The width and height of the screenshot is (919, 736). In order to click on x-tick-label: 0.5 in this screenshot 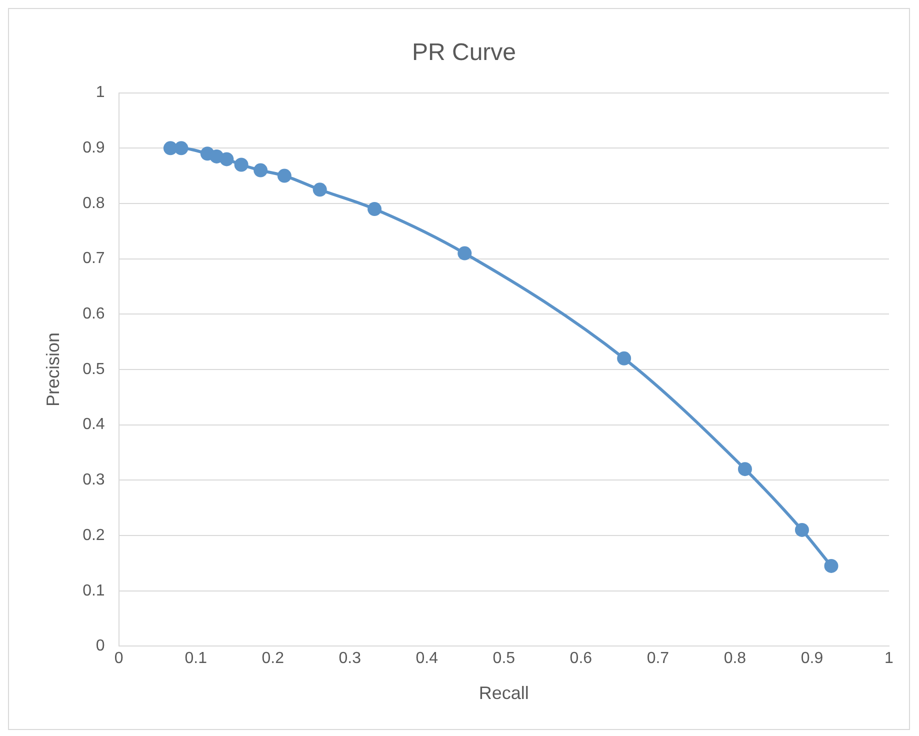, I will do `click(504, 659)`.